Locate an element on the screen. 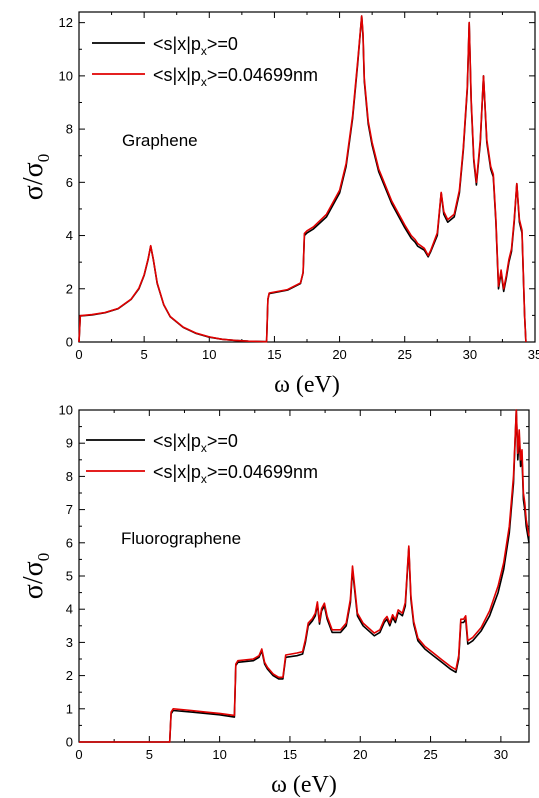  annotation-graphene: Graphene is located at coordinates (160, 140).